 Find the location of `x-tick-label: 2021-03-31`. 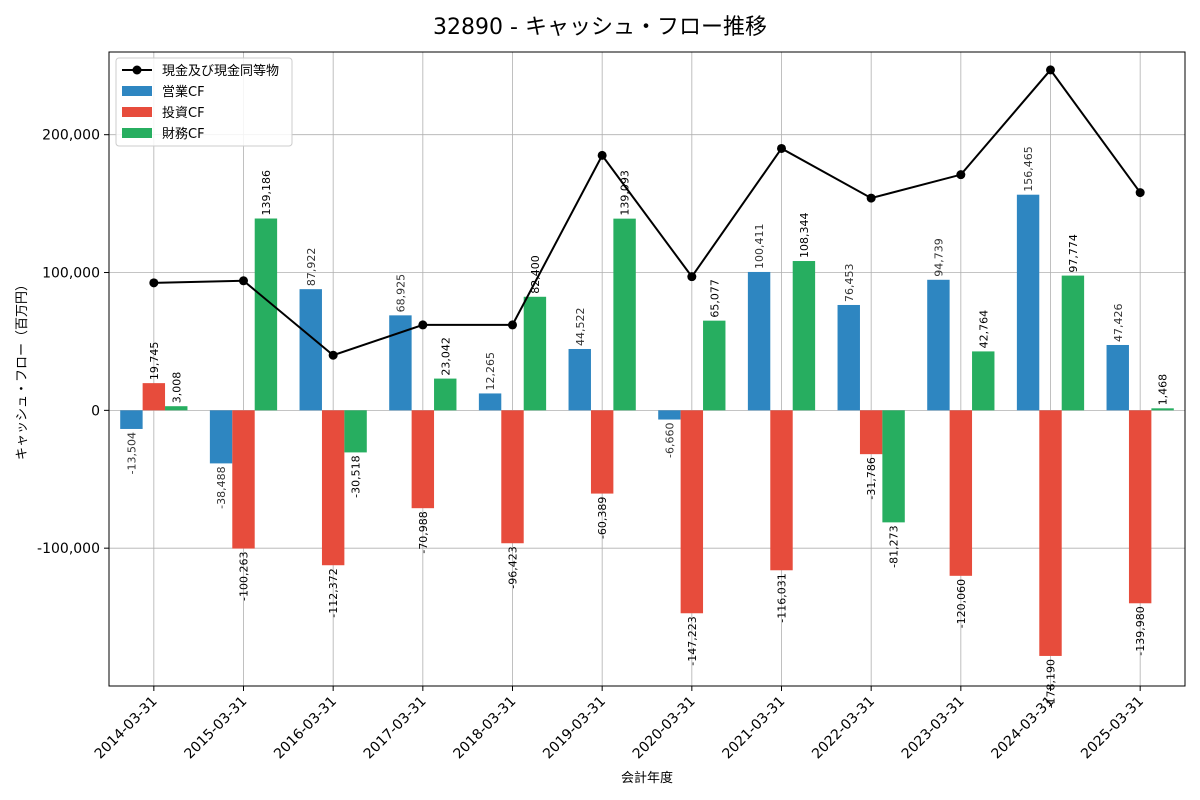

x-tick-label: 2021-03-31 is located at coordinates (753, 728).